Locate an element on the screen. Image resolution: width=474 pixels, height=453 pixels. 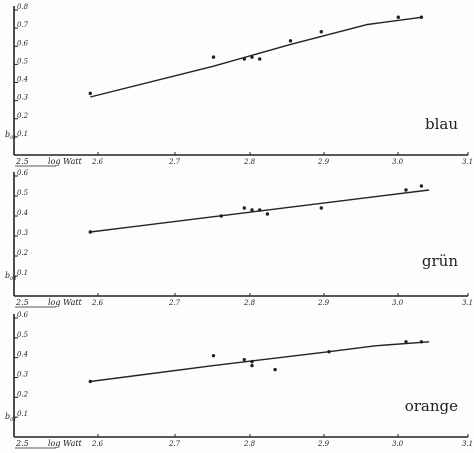
y-axis-label-subscript: 04 is located at coordinates (13, 279).